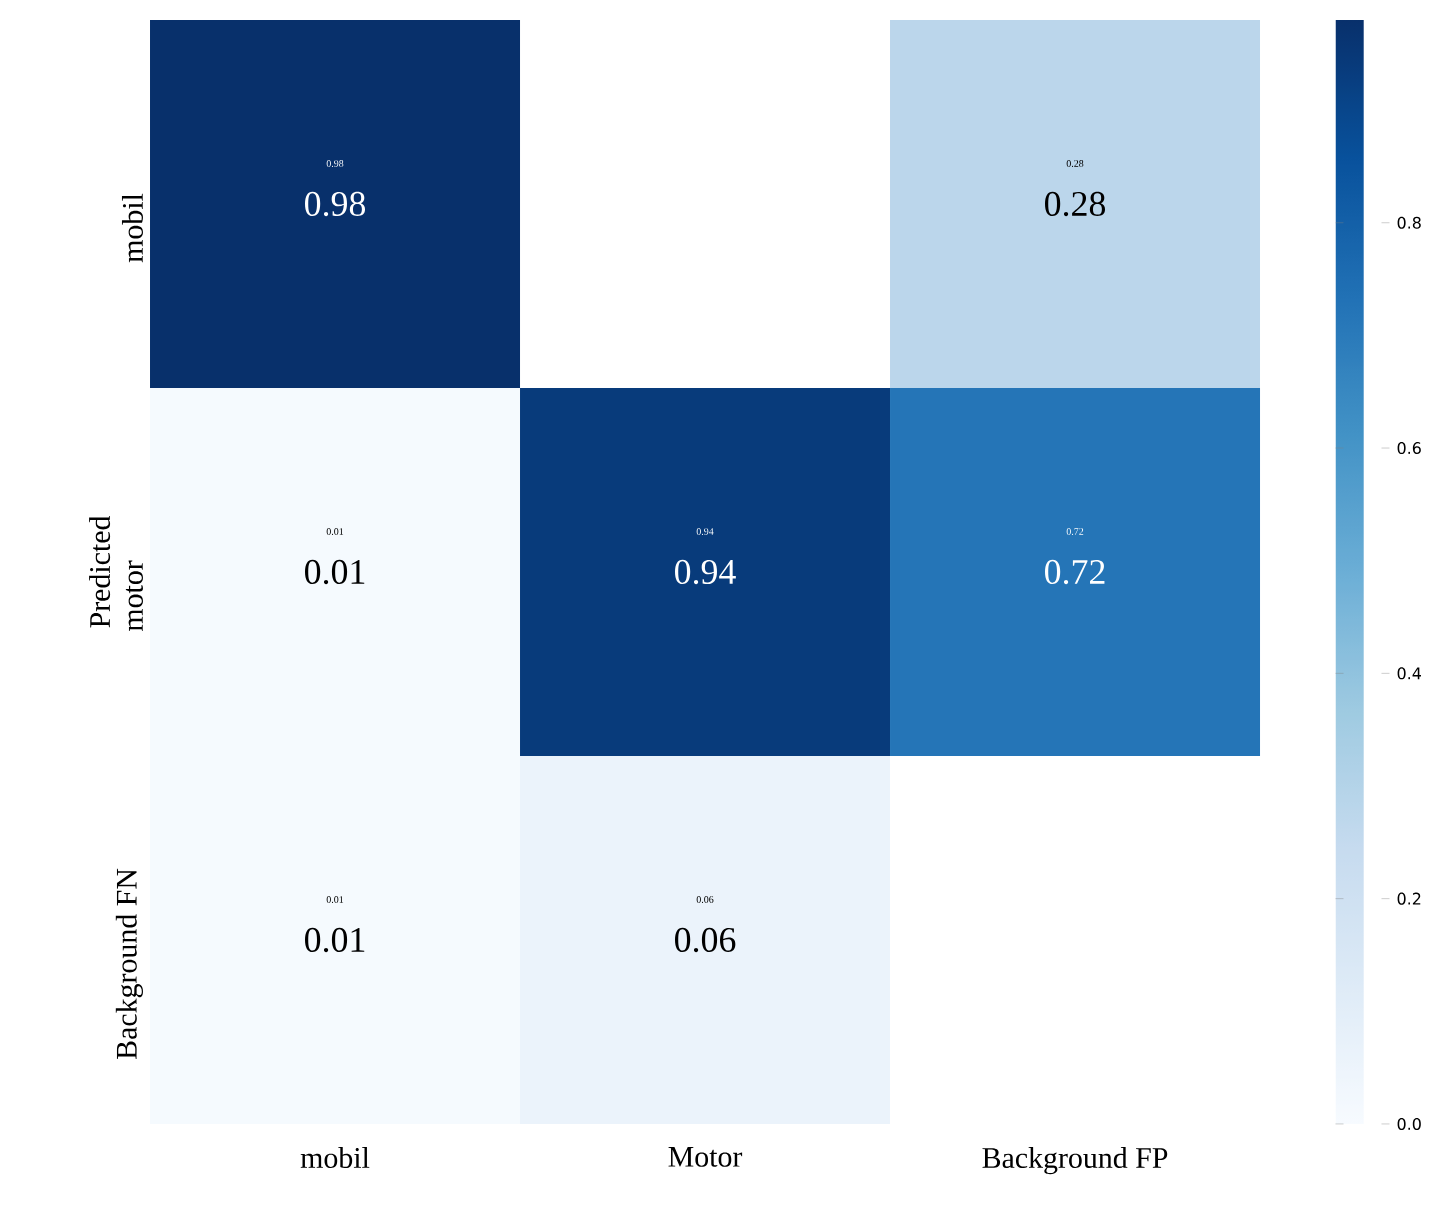 The image size is (1446, 1220). Describe the element at coordinates (1075, 572) in the screenshot. I see `data-label: 0.72` at that location.